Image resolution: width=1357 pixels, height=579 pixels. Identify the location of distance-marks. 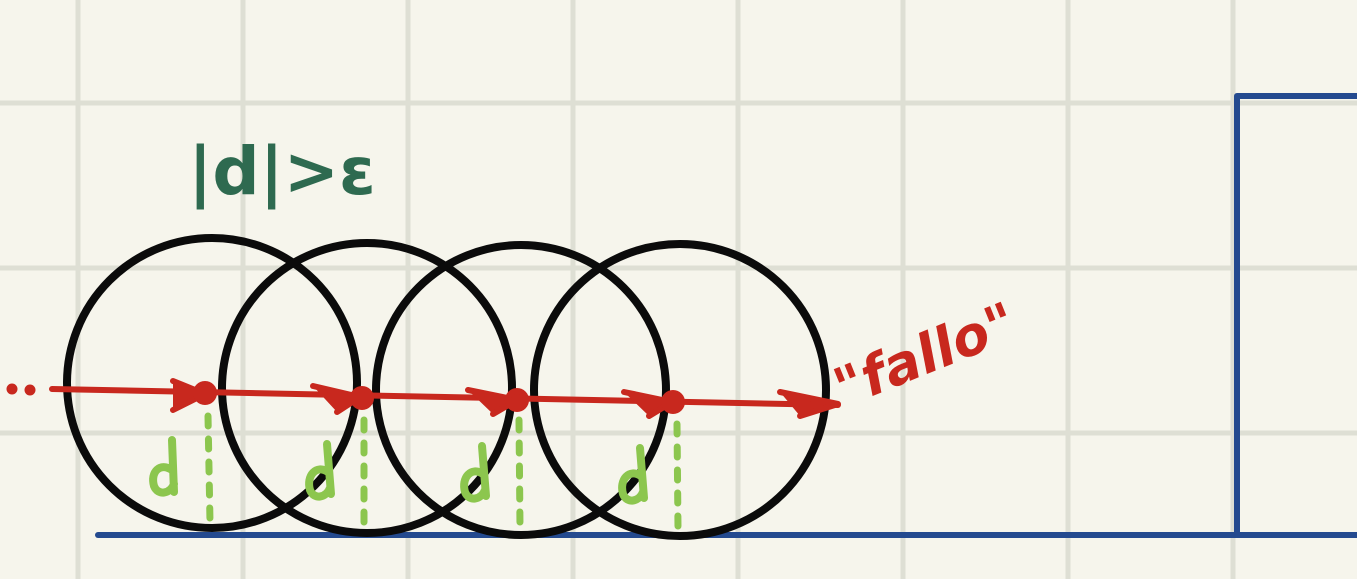
(443, 472).